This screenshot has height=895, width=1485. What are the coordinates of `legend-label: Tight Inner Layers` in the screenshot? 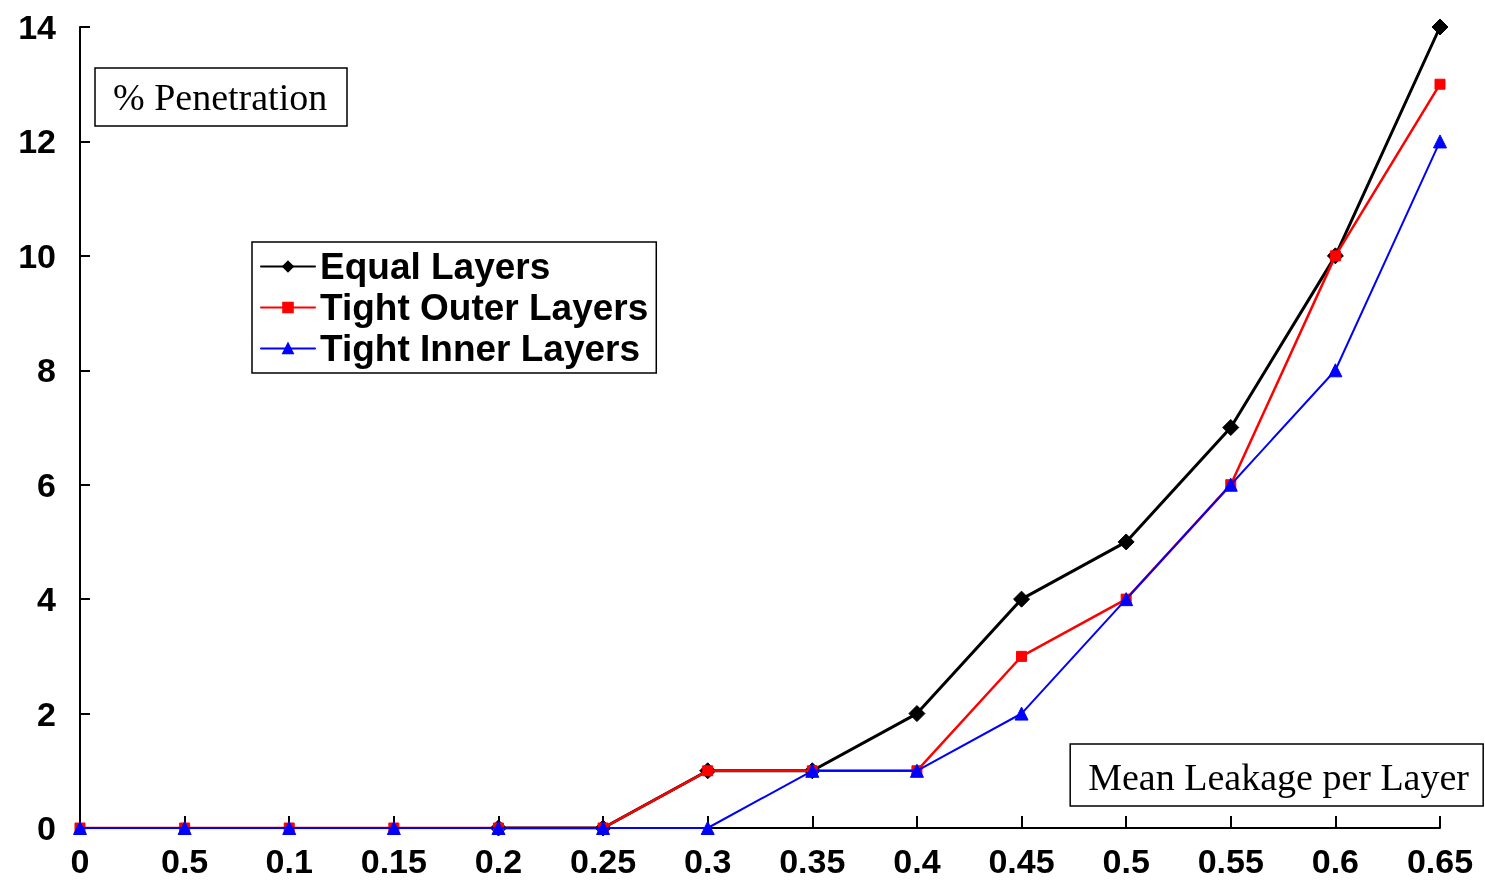 It's located at (480, 348).